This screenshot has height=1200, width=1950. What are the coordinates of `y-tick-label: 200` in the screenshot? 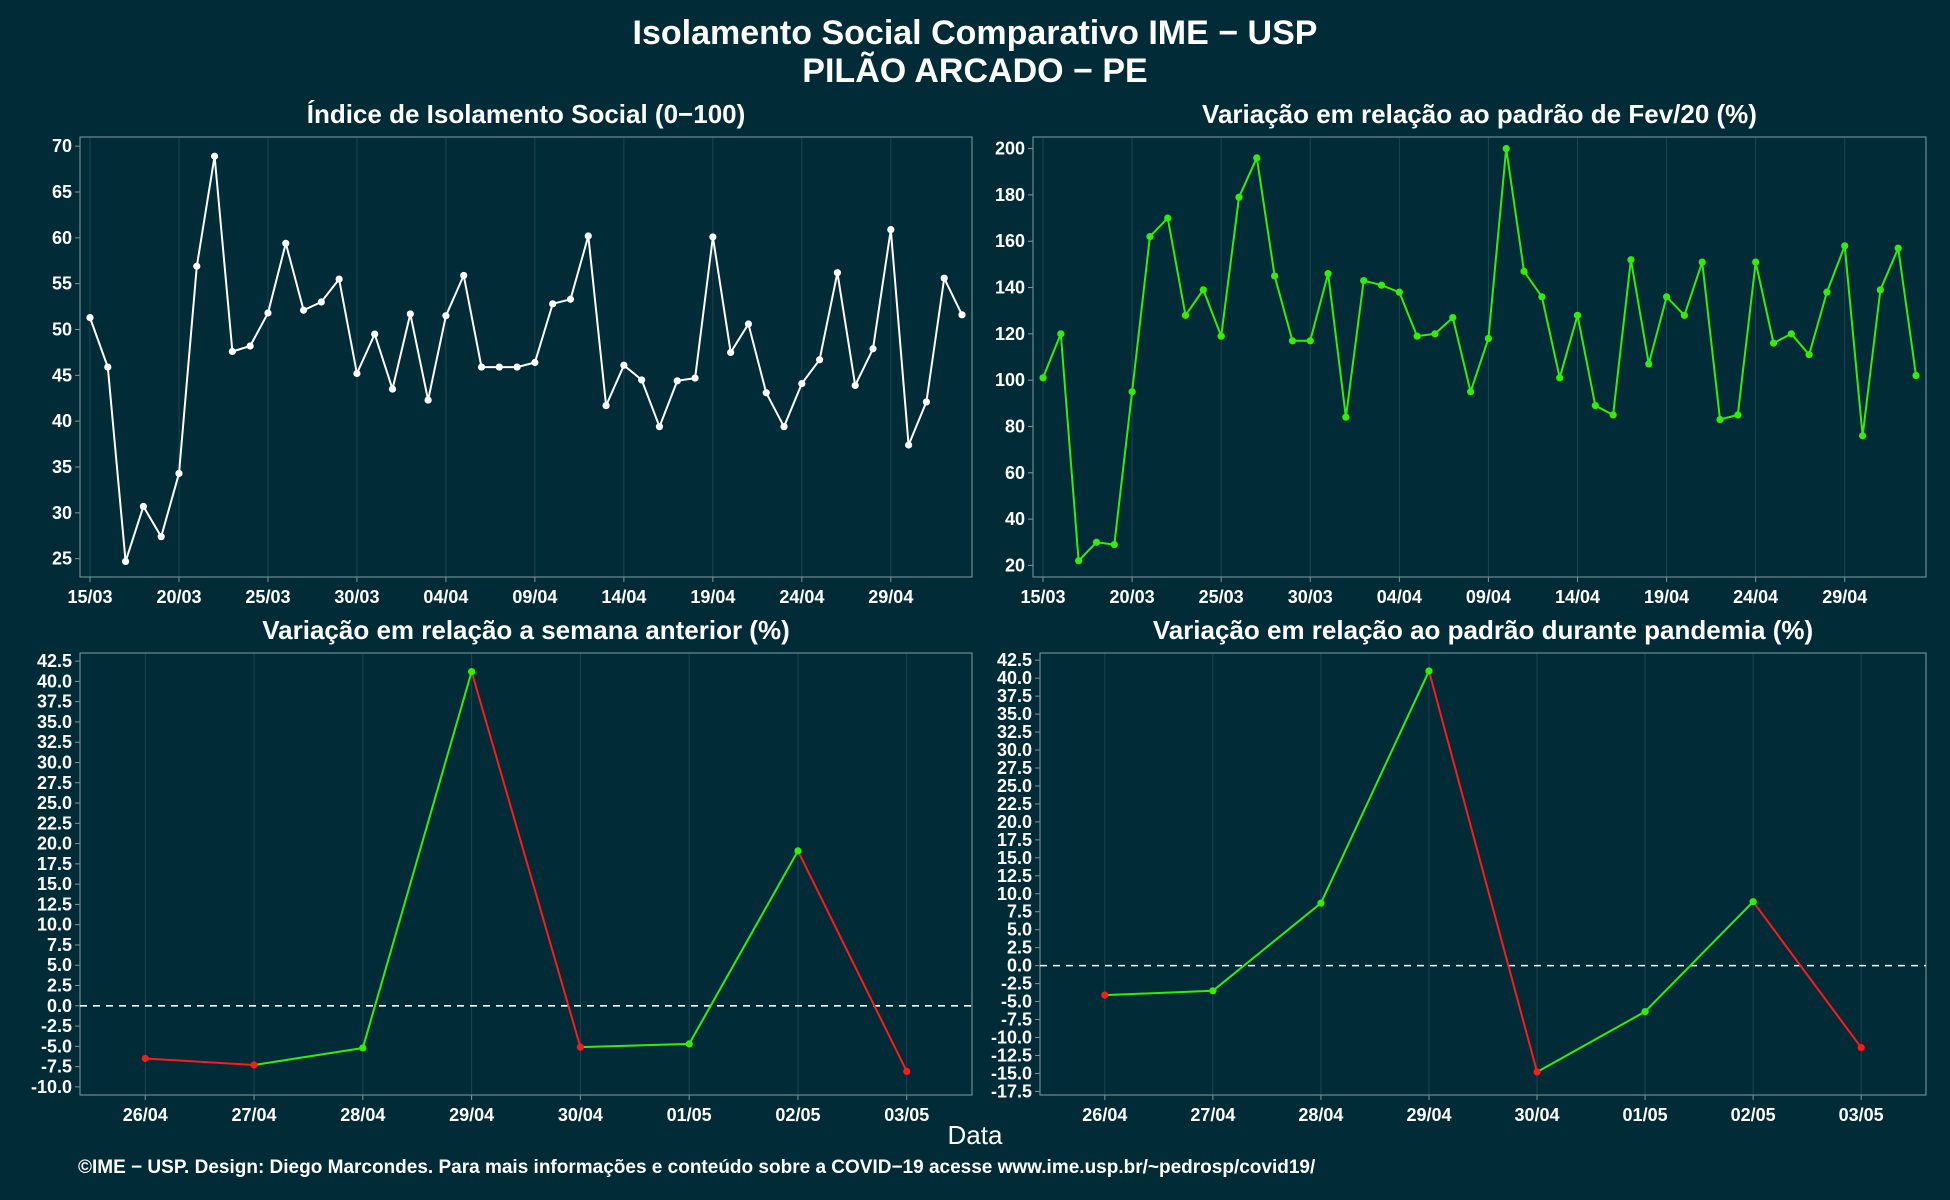 It's located at (1010, 149).